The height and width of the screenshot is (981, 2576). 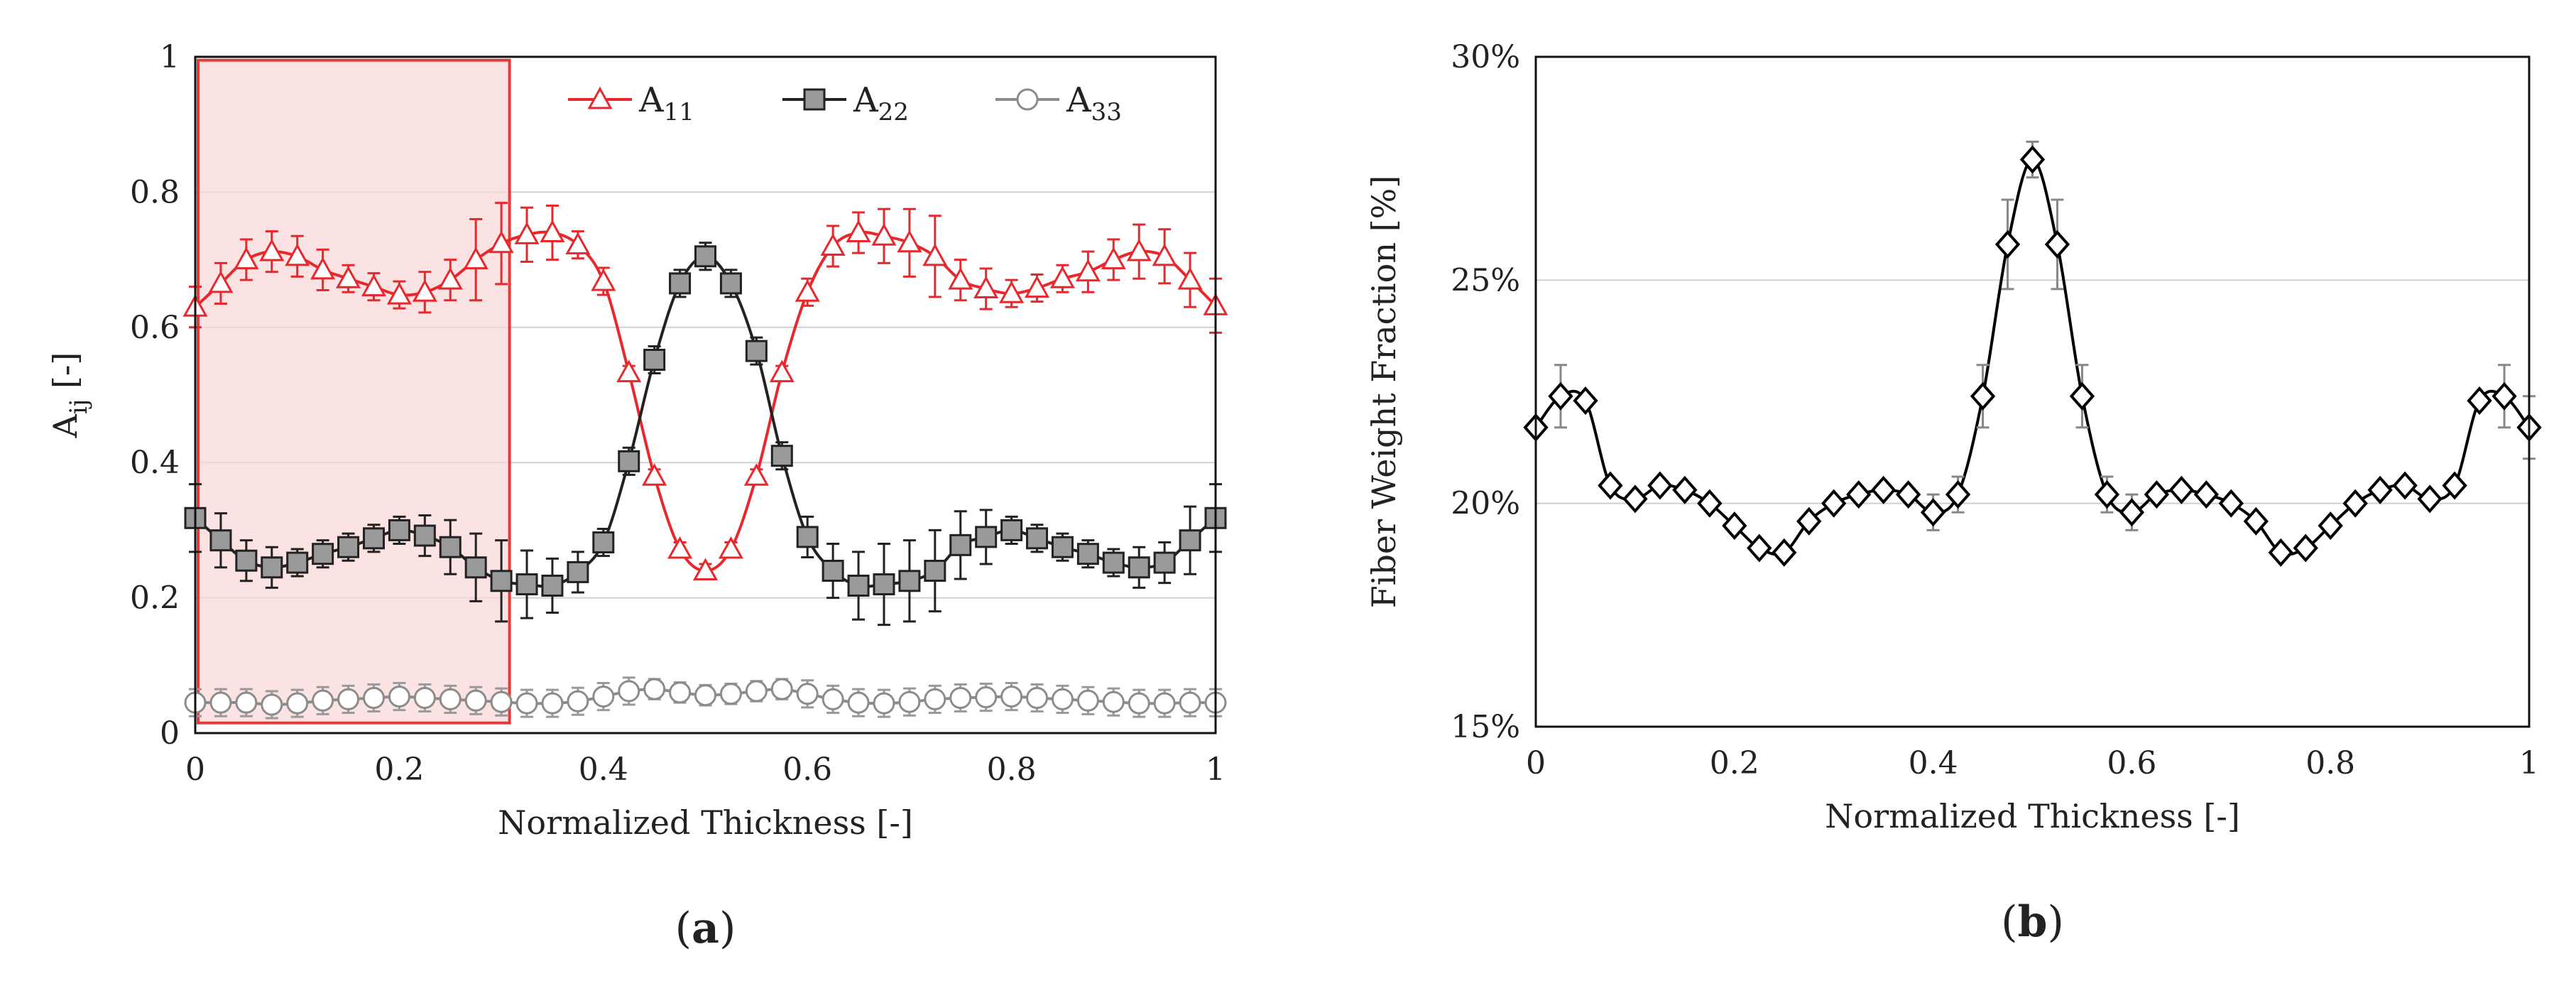 What do you see at coordinates (2055, 922) in the screenshot?
I see `panel-label-close: )` at bounding box center [2055, 922].